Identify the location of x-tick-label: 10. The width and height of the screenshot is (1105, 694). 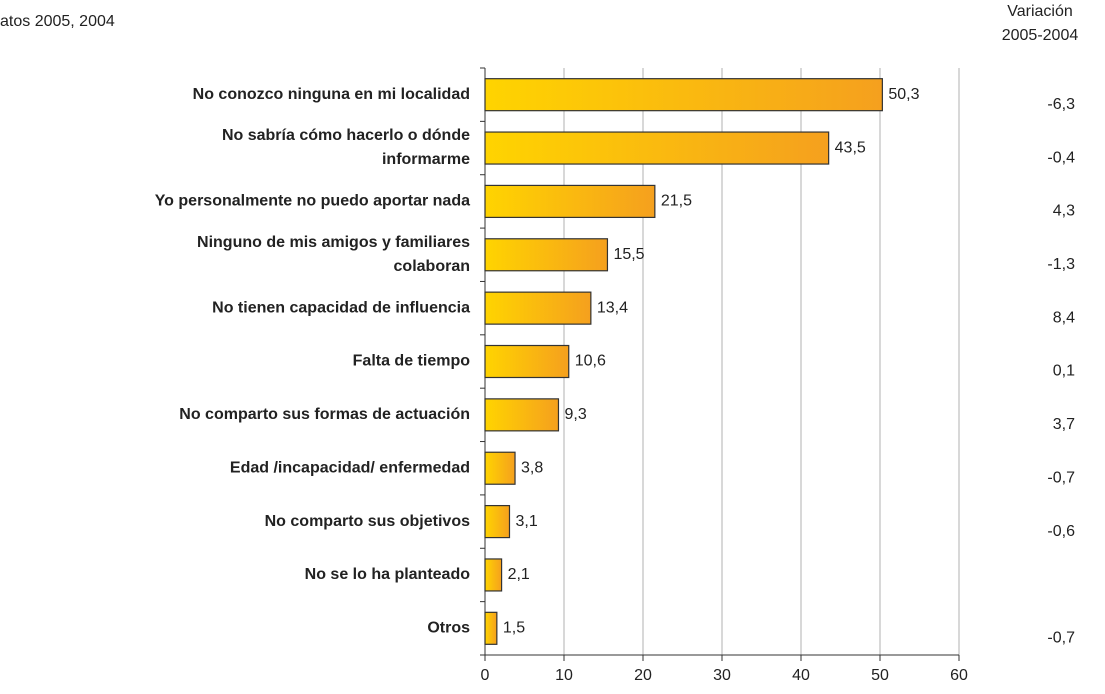
(564, 675).